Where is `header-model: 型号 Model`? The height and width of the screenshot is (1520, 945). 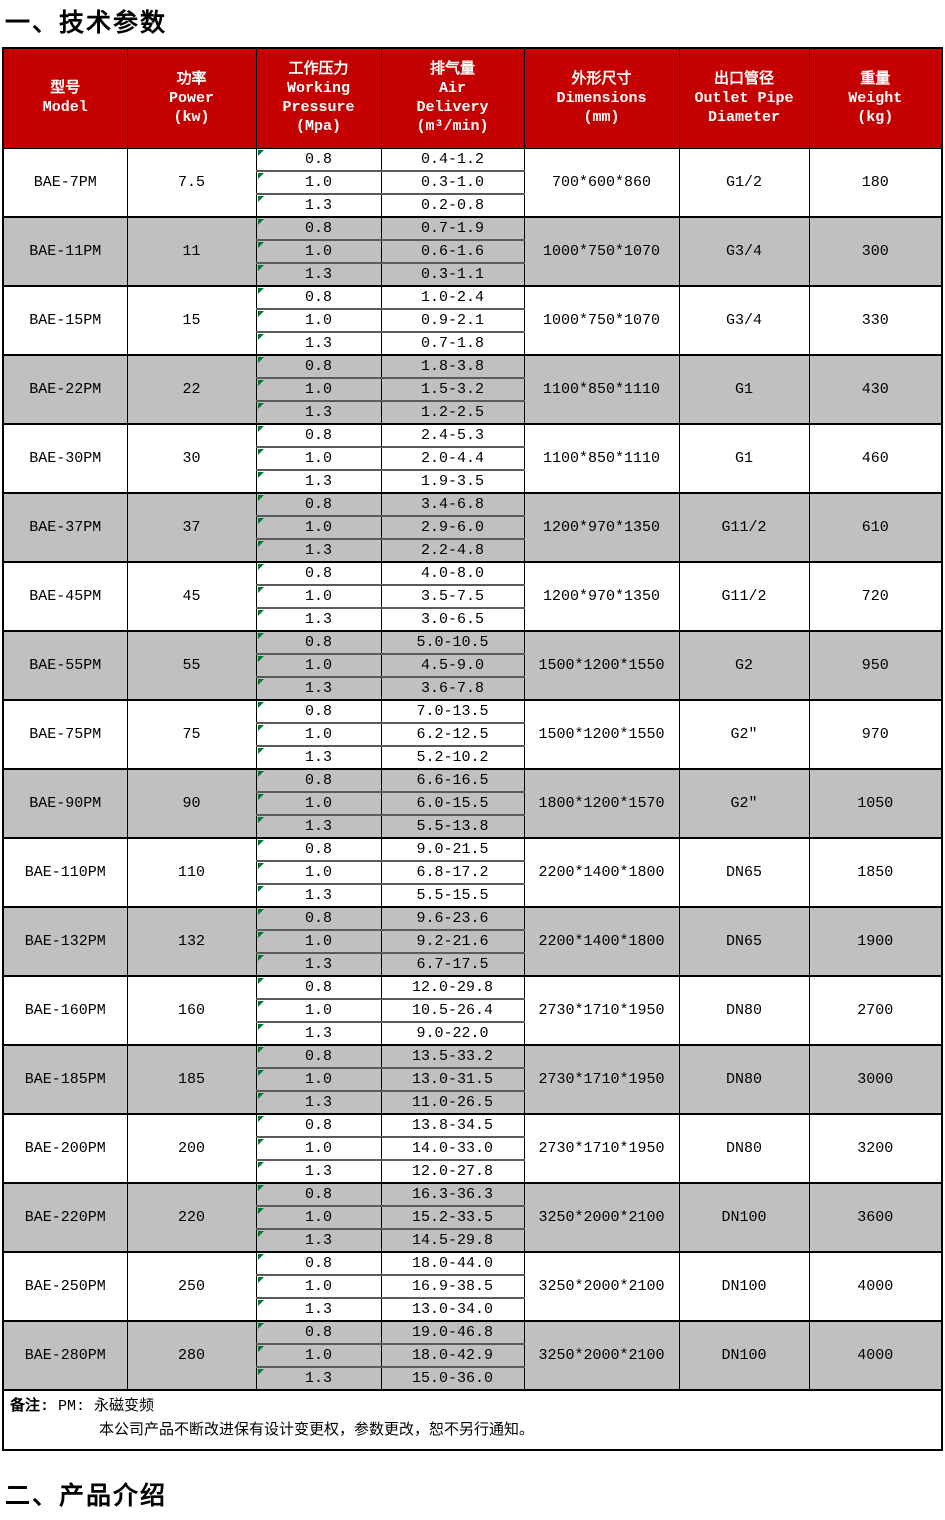 header-model: 型号 Model is located at coordinates (65, 98).